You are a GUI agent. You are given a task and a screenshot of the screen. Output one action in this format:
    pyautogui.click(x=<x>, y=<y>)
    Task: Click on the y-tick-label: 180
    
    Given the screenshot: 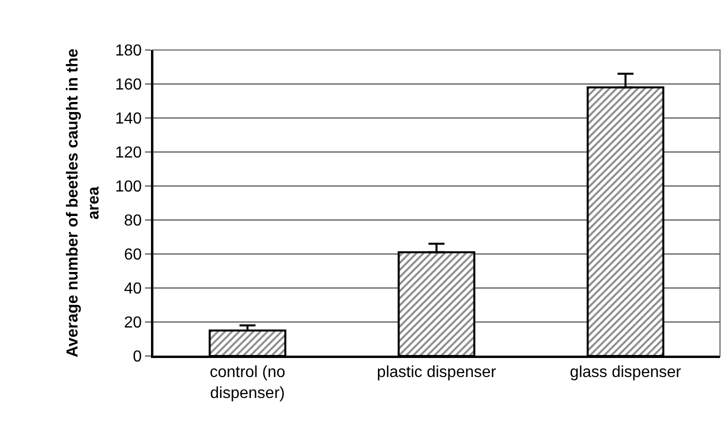 What is the action you would take?
    pyautogui.click(x=128, y=51)
    